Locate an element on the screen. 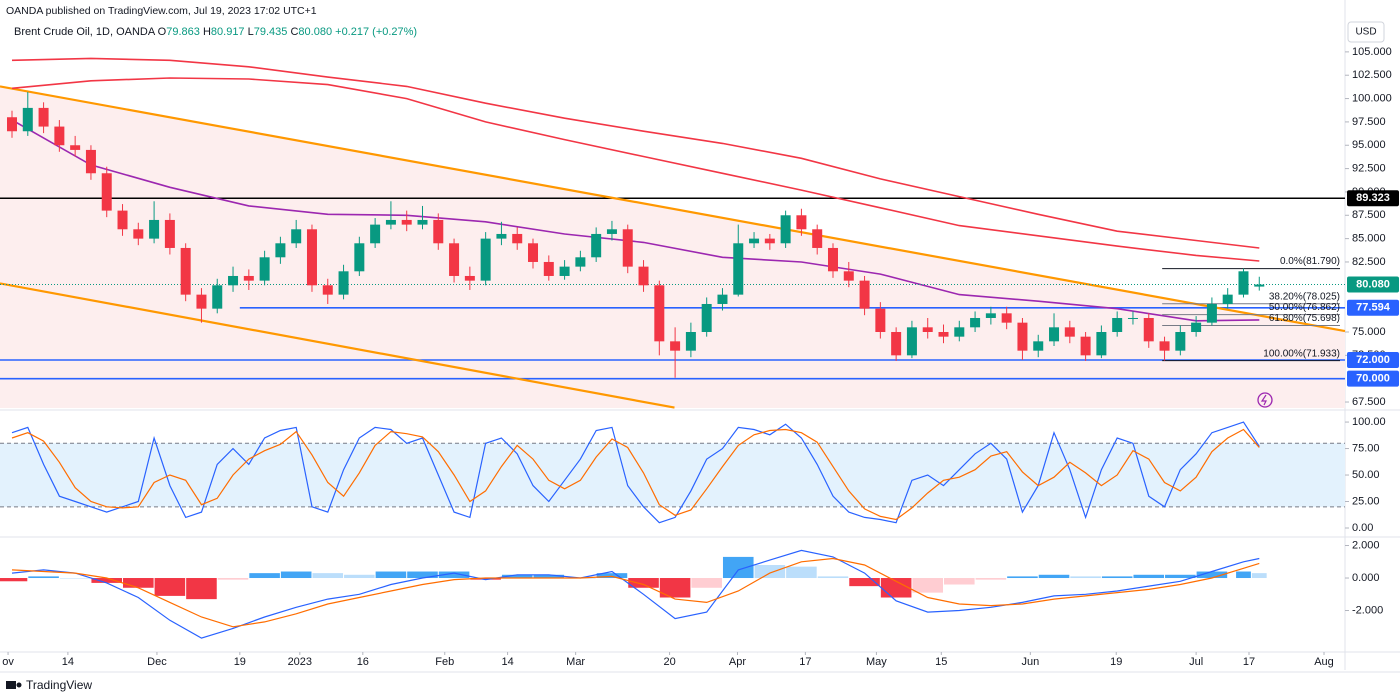  y-tick-label: 87.500 is located at coordinates (1369, 215).